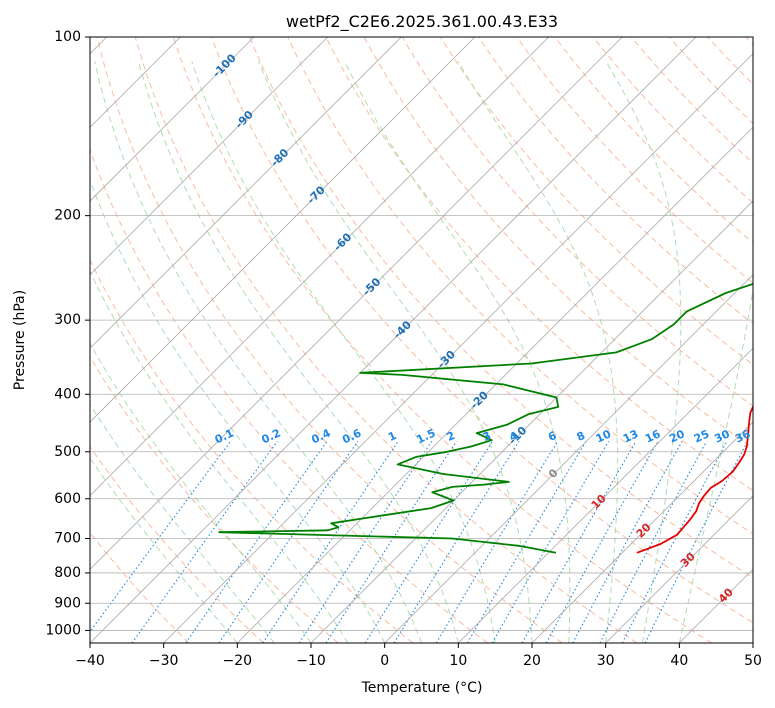 The width and height of the screenshot is (775, 708). Describe the element at coordinates (532, 661) in the screenshot. I see `x-tick-label: 20` at that location.